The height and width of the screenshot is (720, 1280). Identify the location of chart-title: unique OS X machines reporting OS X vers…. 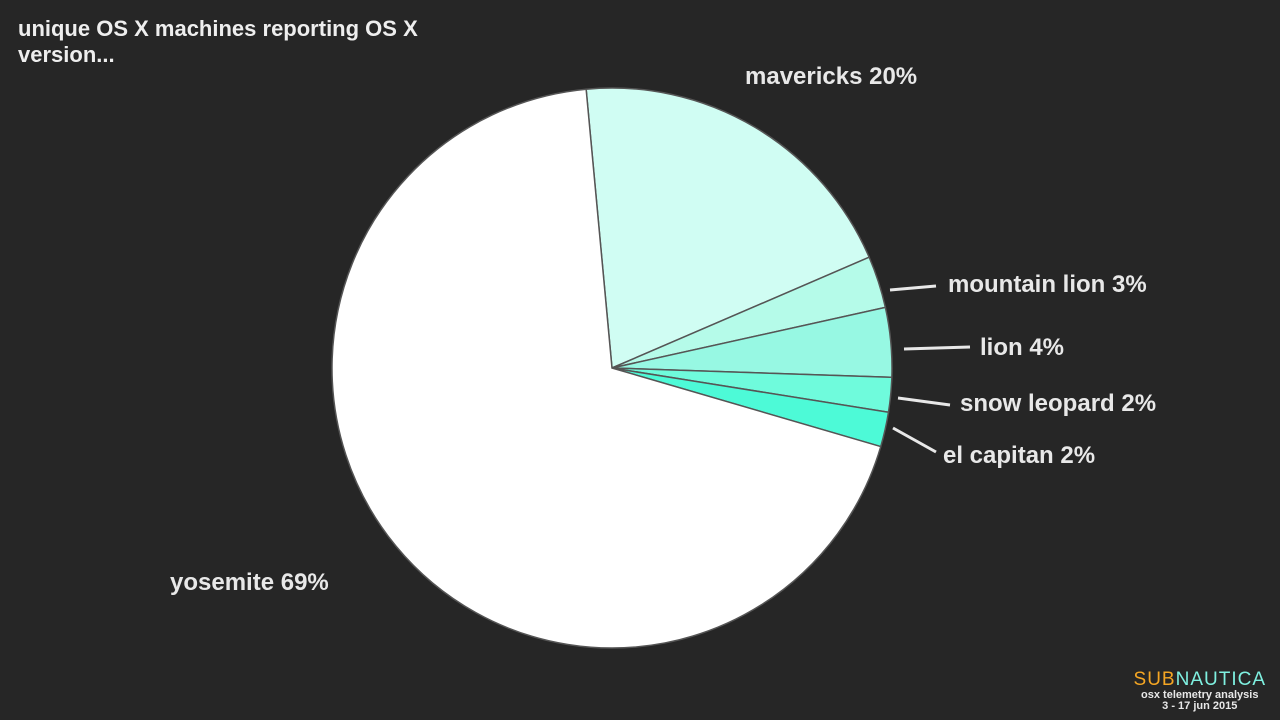
(218, 41).